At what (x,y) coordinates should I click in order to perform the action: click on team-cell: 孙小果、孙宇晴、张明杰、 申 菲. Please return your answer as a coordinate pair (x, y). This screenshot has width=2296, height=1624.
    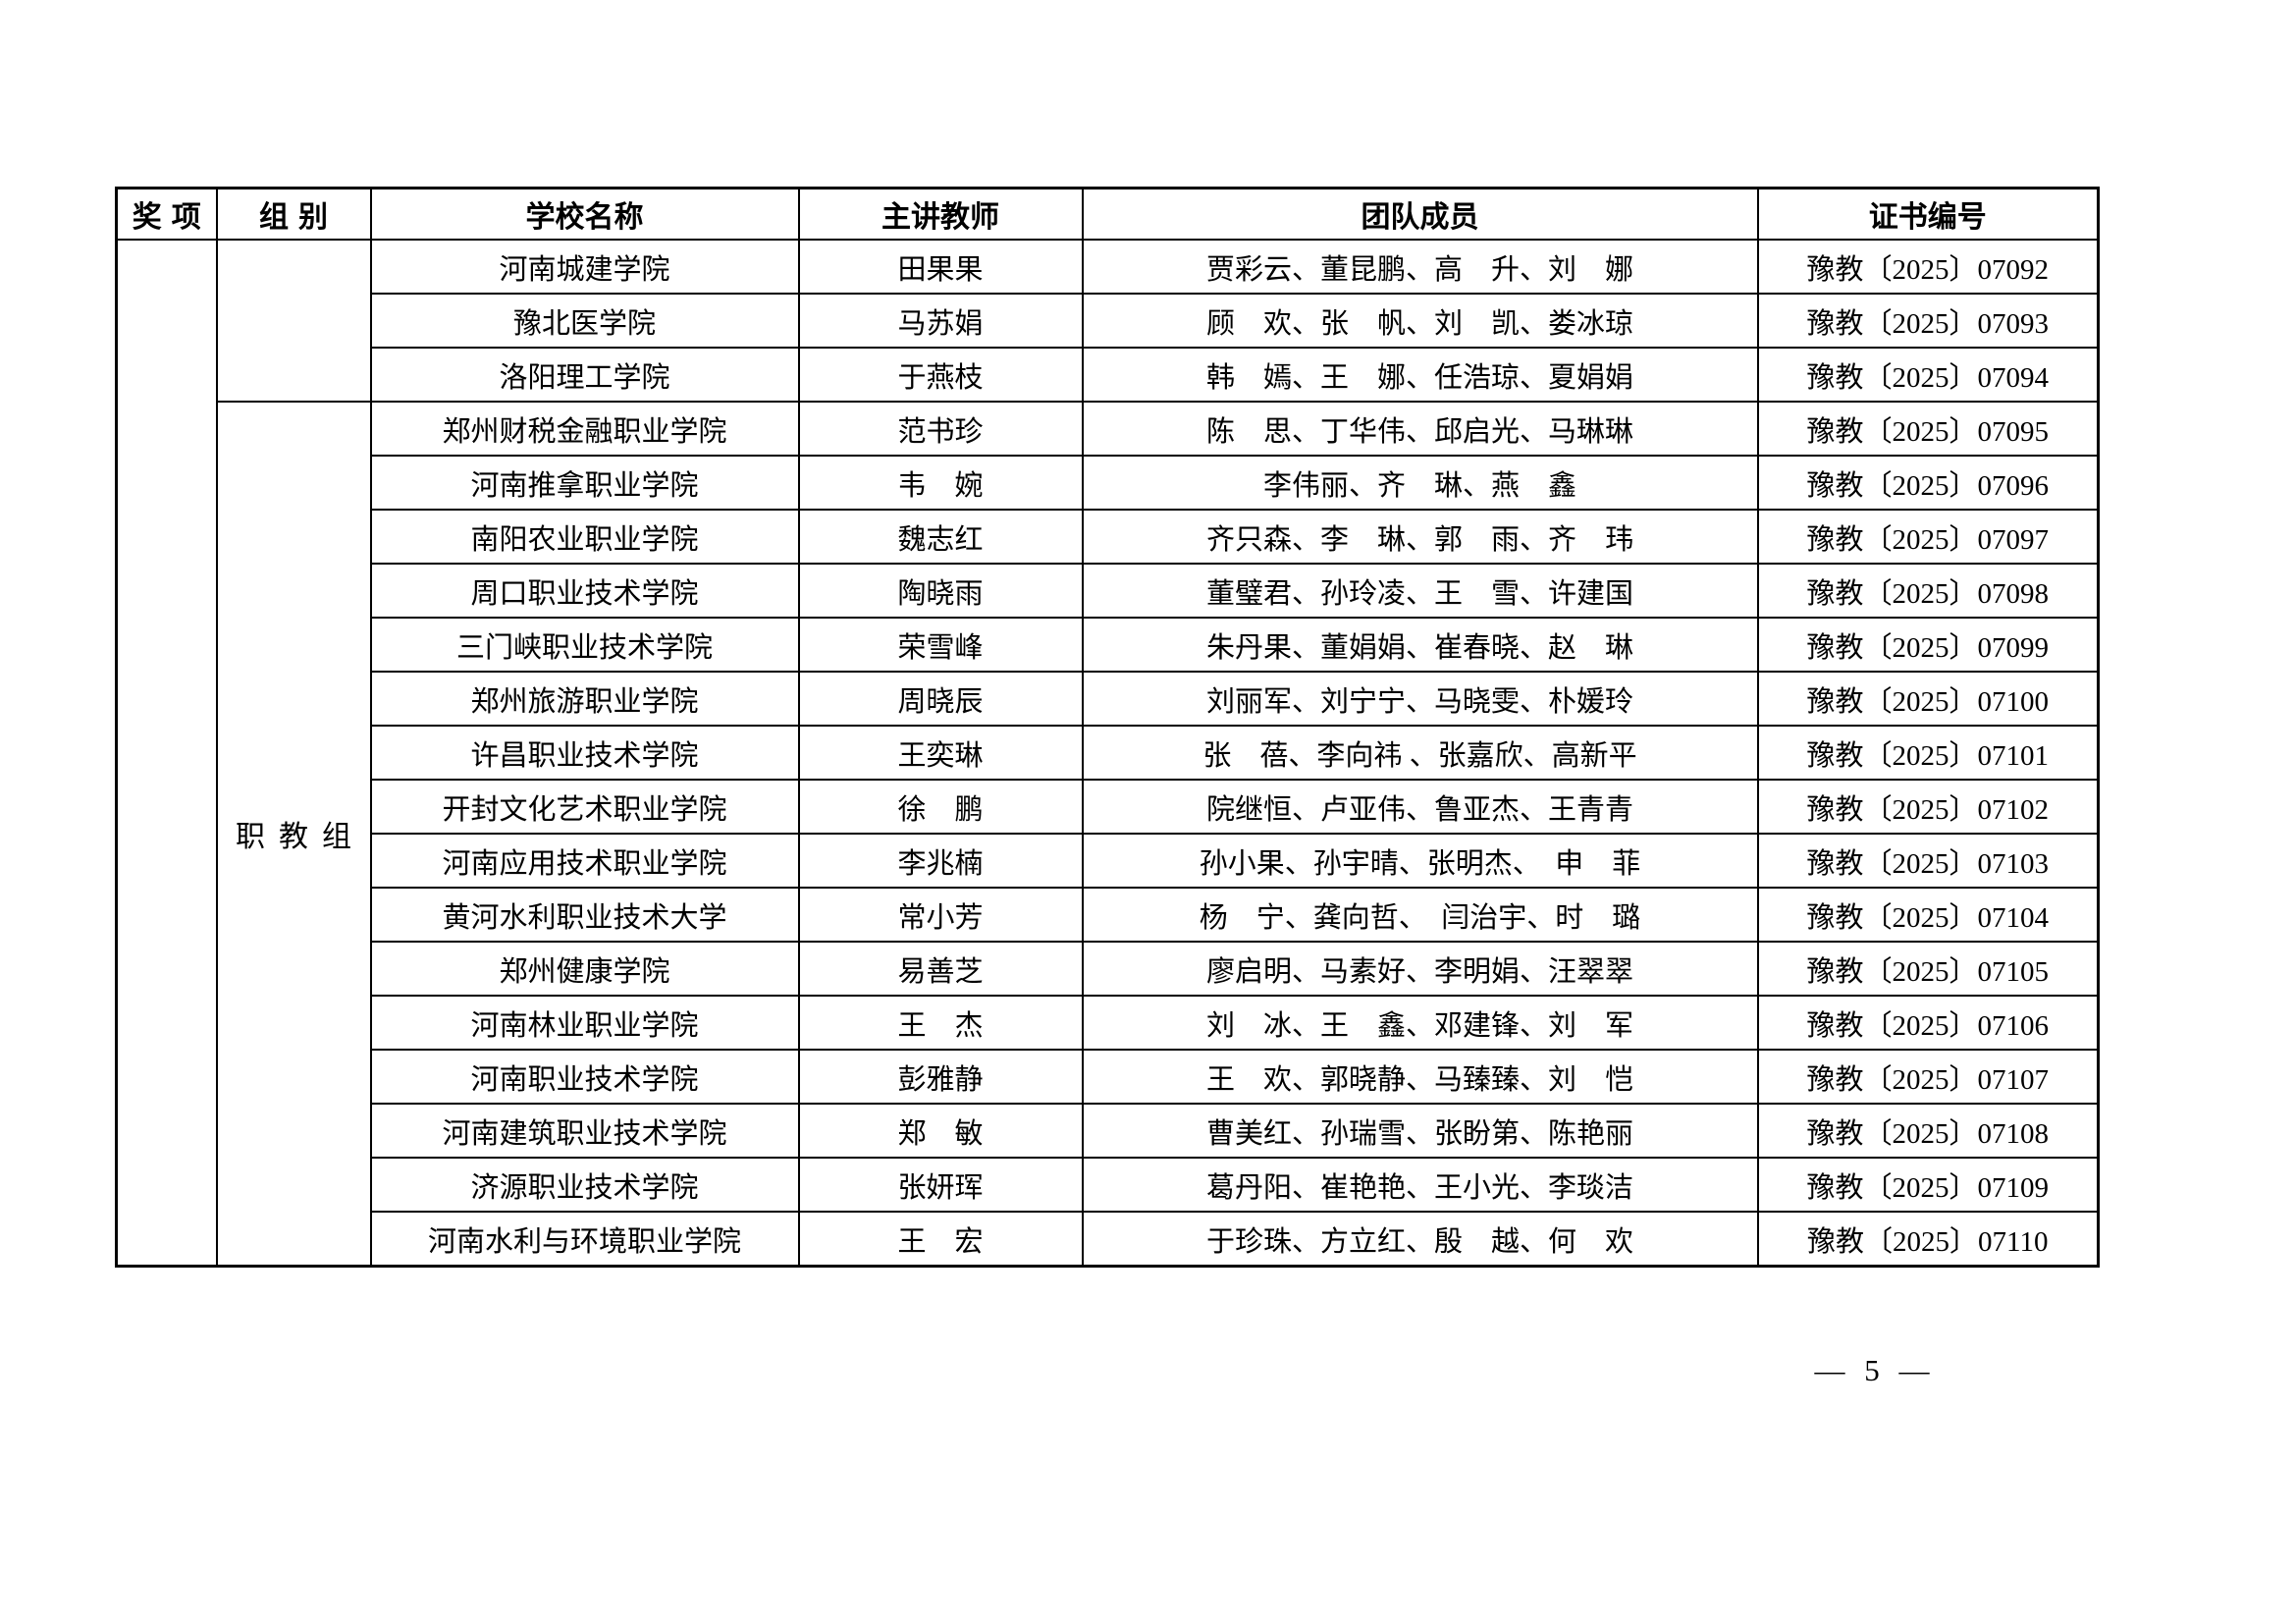
    Looking at the image, I should click on (1420, 861).